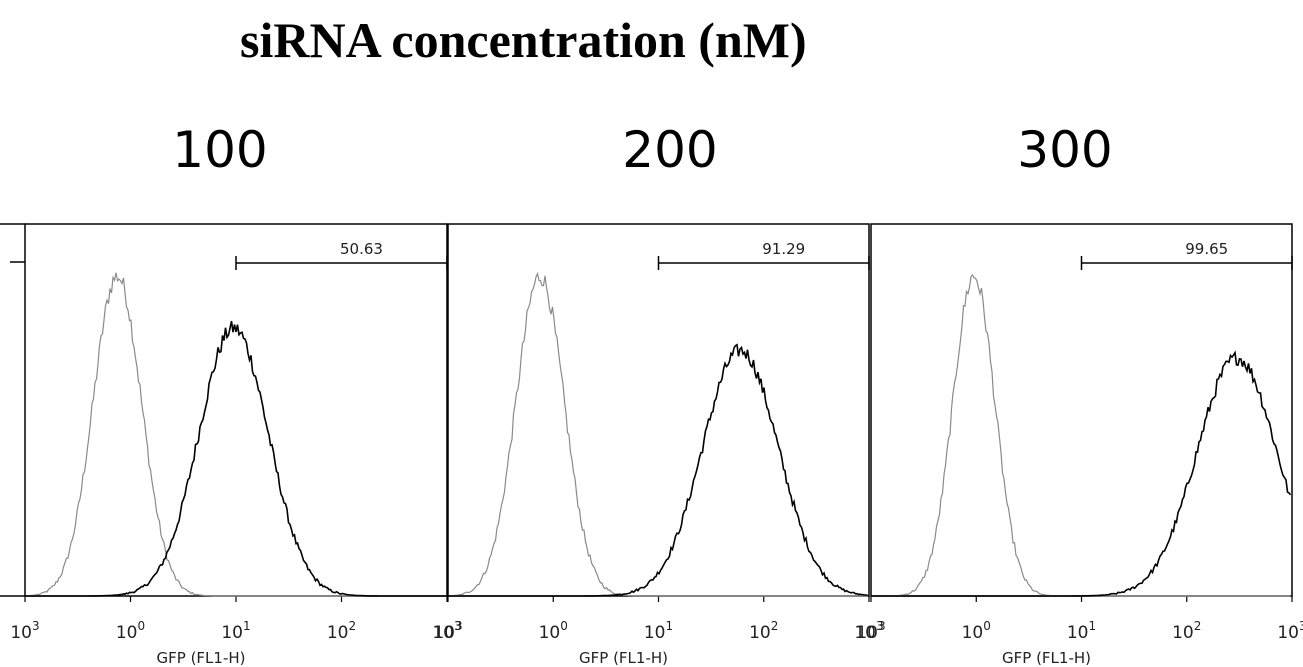  I want to click on gate-percent-label: 50.63, so click(361, 249).